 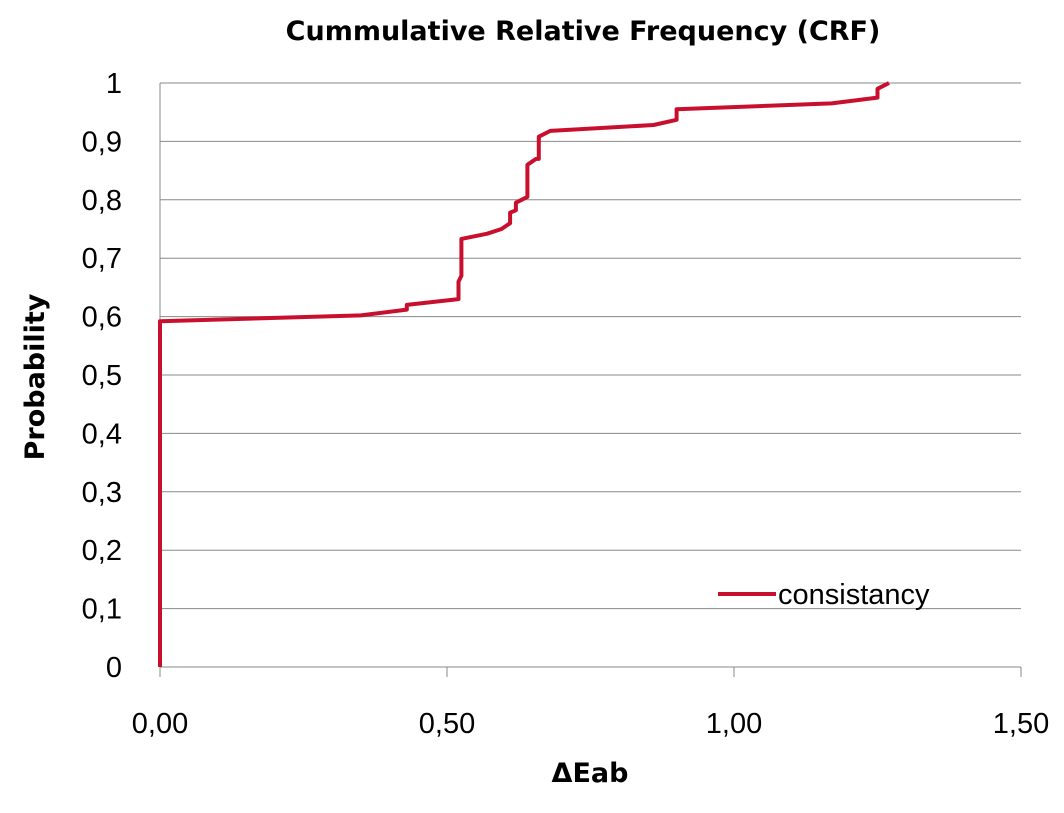 I want to click on x-tick-label: 0,00, so click(x=160, y=724).